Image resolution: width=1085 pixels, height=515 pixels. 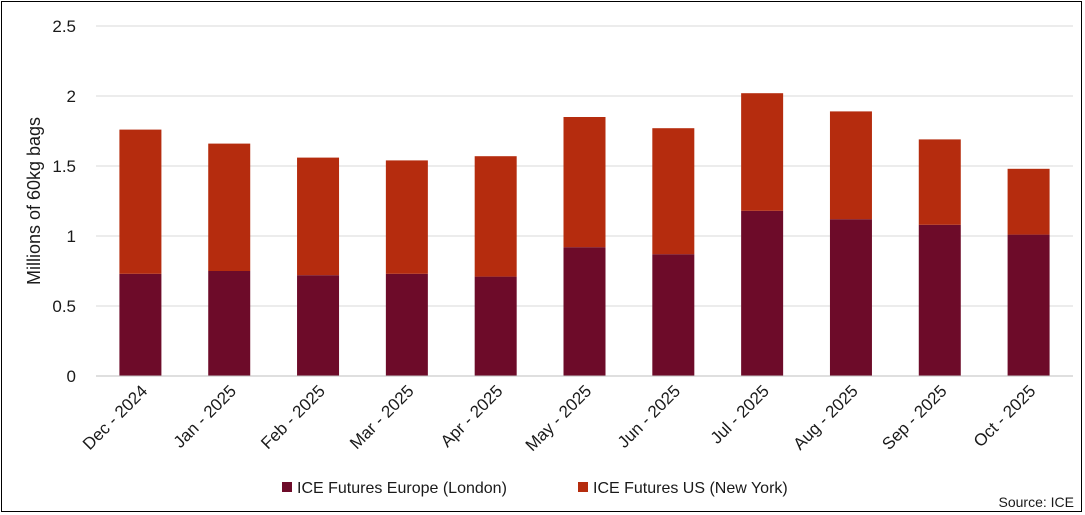 What do you see at coordinates (1005, 416) in the screenshot?
I see `x-tick-label: Oct - 2025` at bounding box center [1005, 416].